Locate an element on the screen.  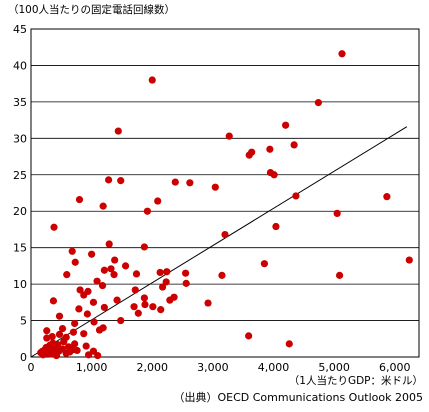
x-axis-ticks: 0 1,000 2,000 3,000 4,000 5,000 6,000 is located at coordinates (219, 367).